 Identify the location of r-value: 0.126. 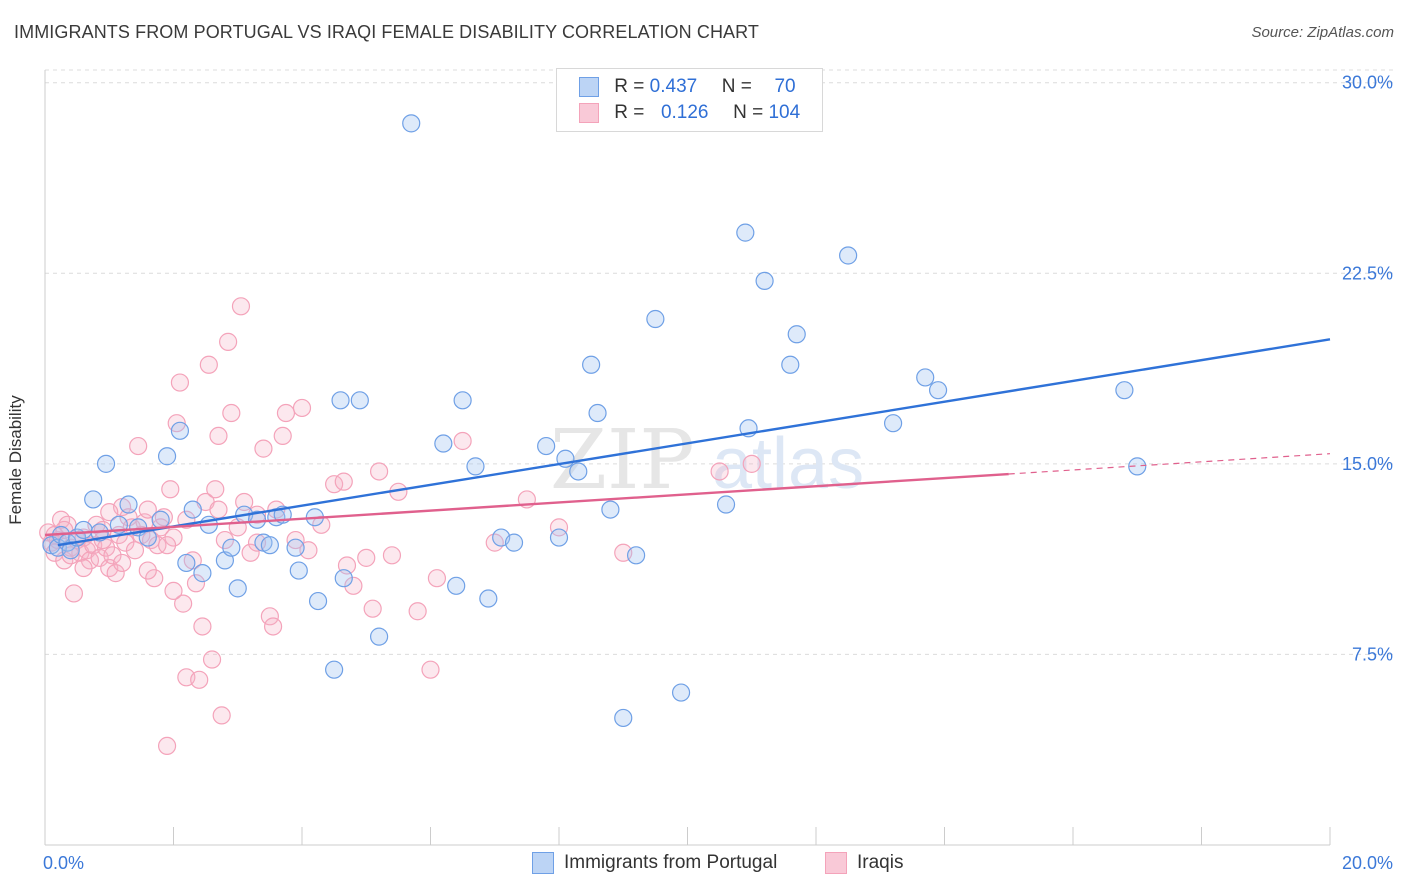
(684, 112).